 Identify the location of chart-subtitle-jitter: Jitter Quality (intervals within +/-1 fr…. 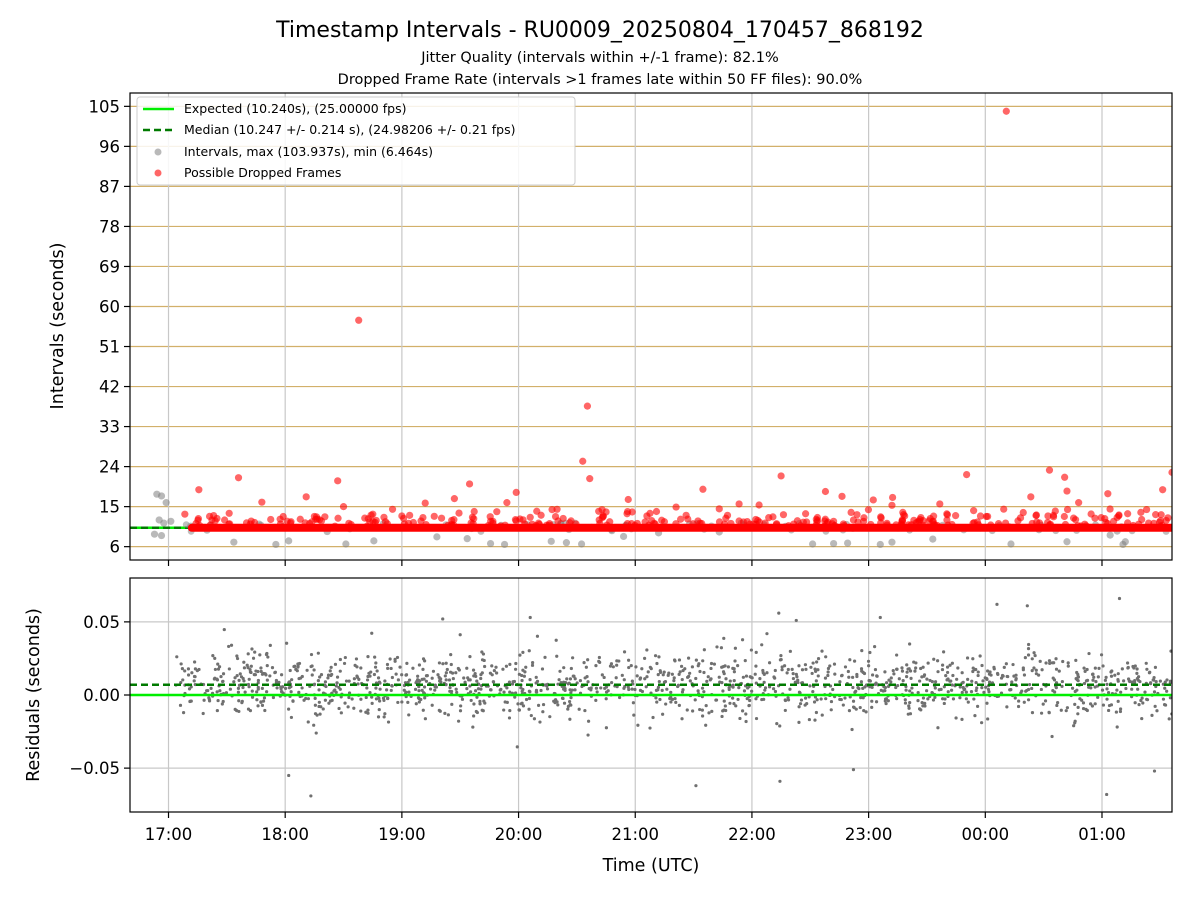
(599, 58).